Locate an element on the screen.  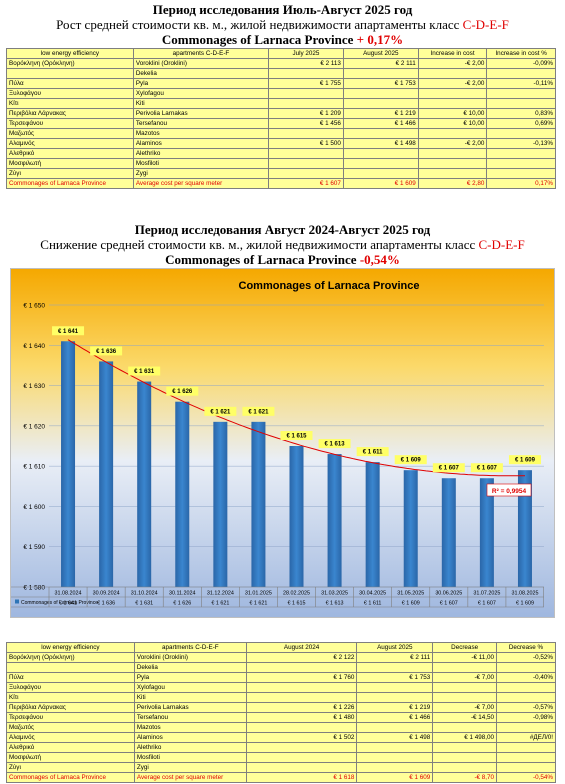
table-cell: Ξυλοφάγου is located at coordinates (70, 687).